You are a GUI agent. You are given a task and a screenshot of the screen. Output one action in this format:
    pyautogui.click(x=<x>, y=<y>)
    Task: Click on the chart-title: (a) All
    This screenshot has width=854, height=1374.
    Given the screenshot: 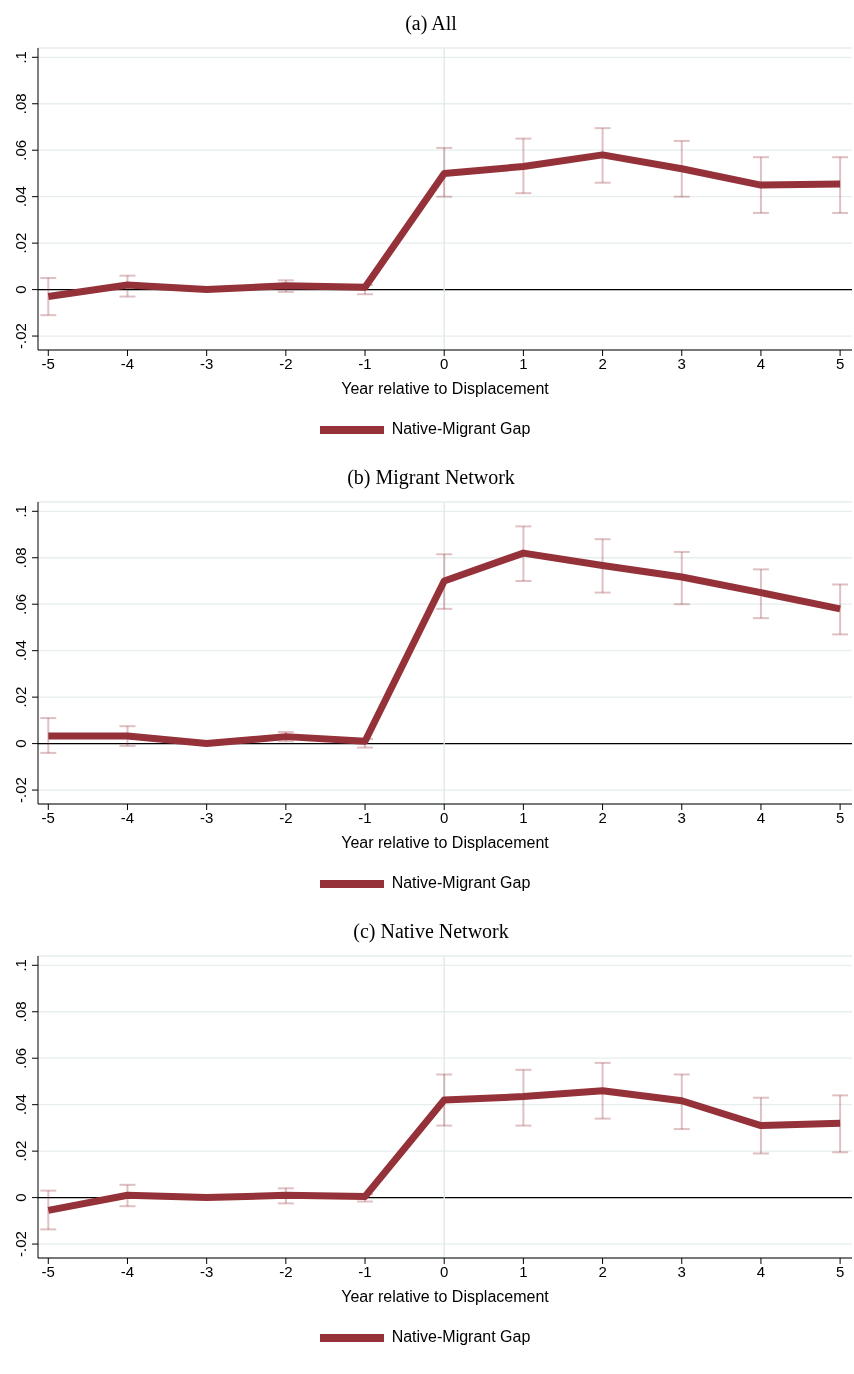 What is the action you would take?
    pyautogui.click(x=431, y=24)
    